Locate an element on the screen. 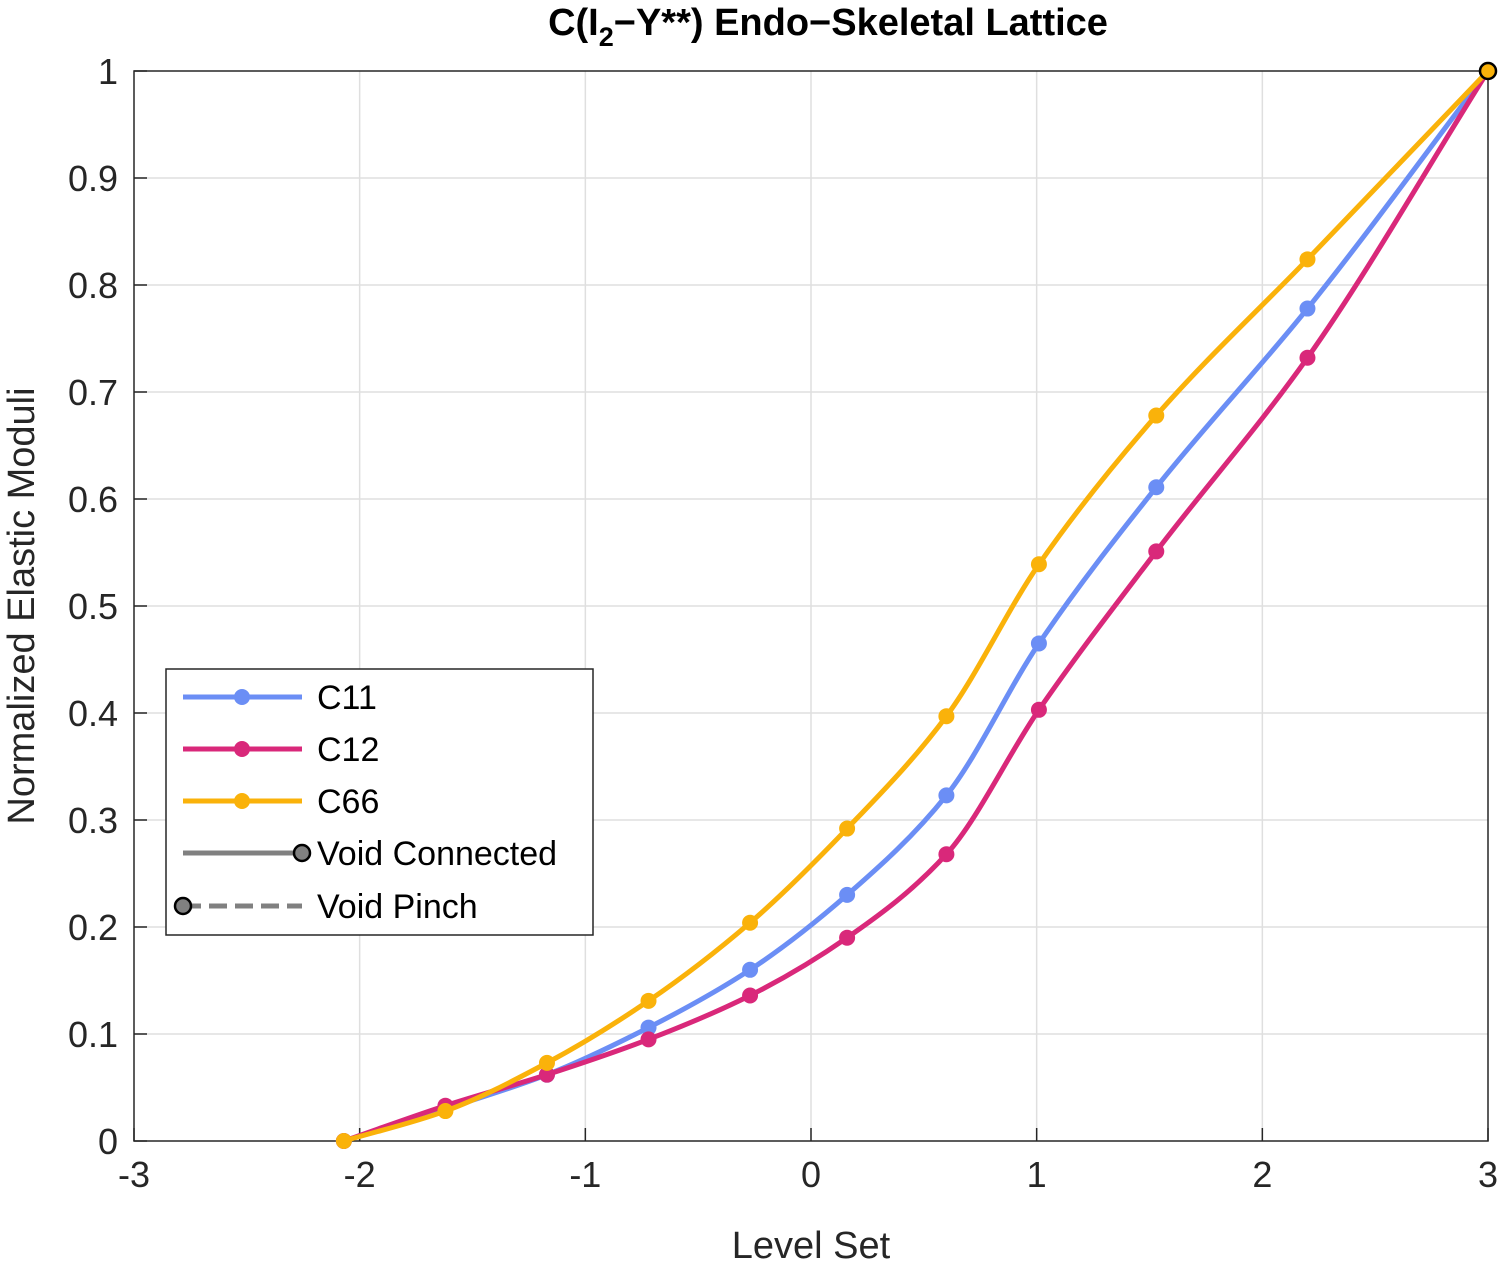 The width and height of the screenshot is (1501, 1264). legend-marker-c12 is located at coordinates (242, 749).